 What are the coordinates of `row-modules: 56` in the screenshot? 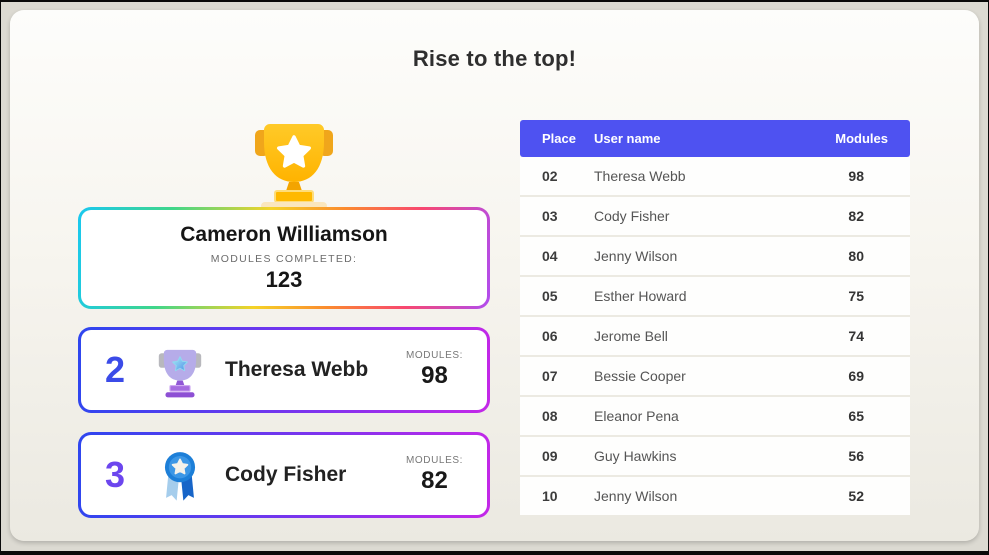 It's located at (856, 456).